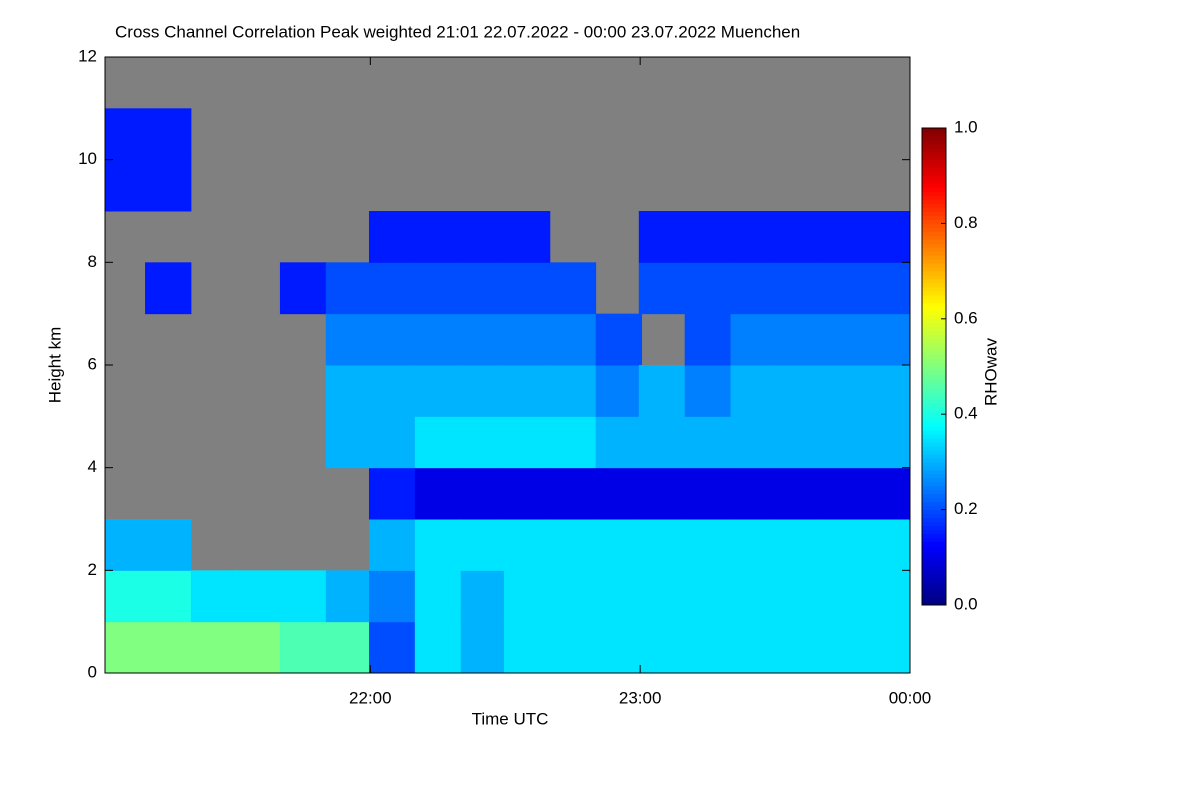  I want to click on y-tick-label: 4, so click(92, 466).